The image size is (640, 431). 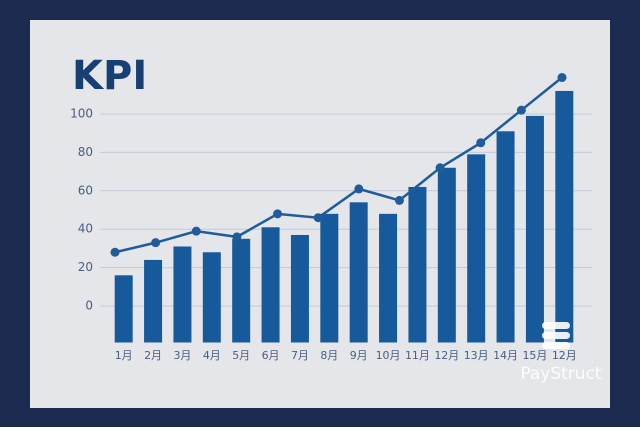 What do you see at coordinates (182, 355) in the screenshot?
I see `x-tick-label: 3月` at bounding box center [182, 355].